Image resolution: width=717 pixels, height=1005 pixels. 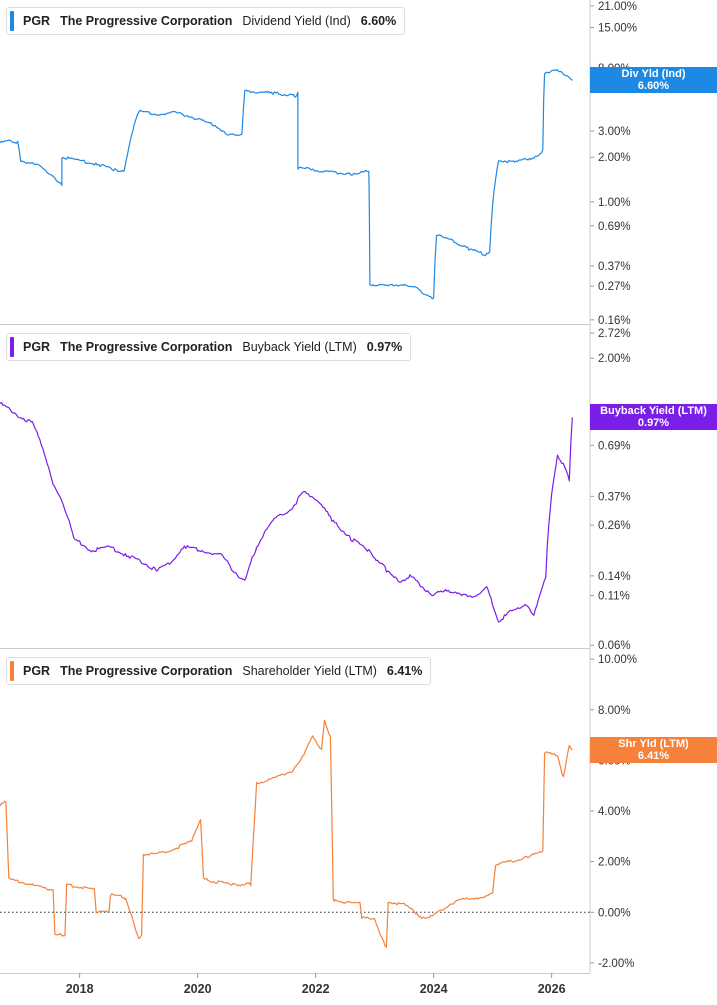 I want to click on x-tick-label: 2026, so click(x=552, y=989).